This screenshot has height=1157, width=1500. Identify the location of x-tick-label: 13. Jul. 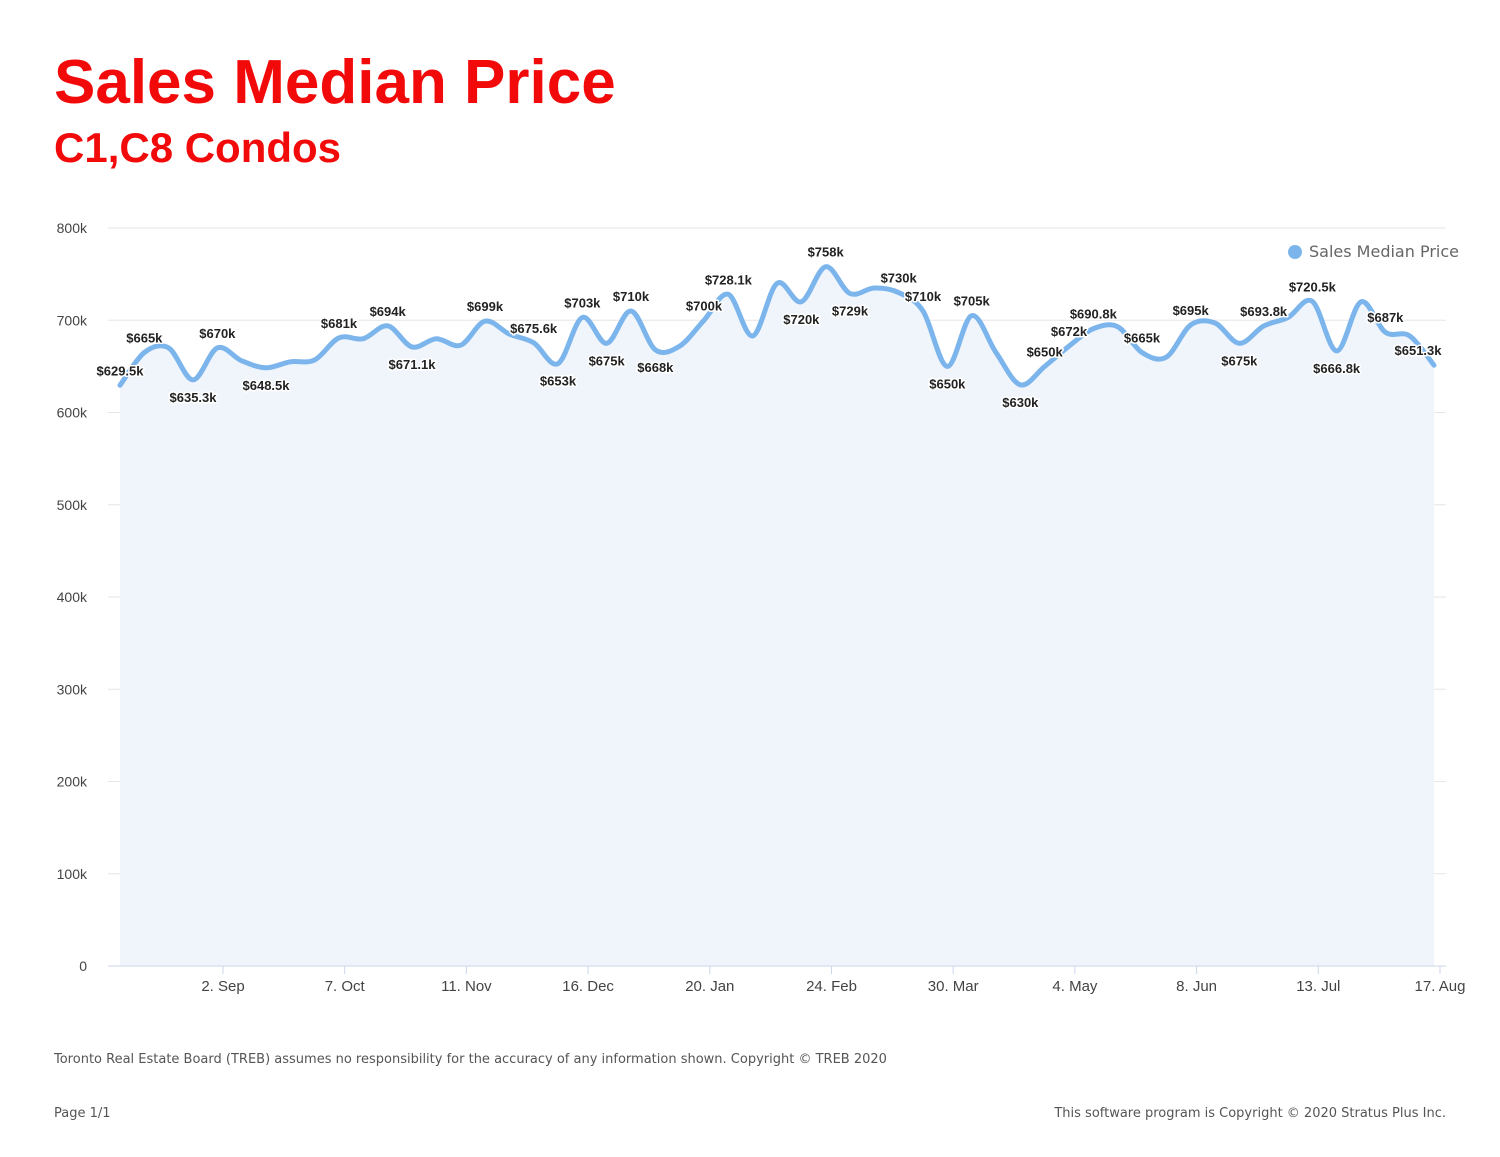
(1318, 986).